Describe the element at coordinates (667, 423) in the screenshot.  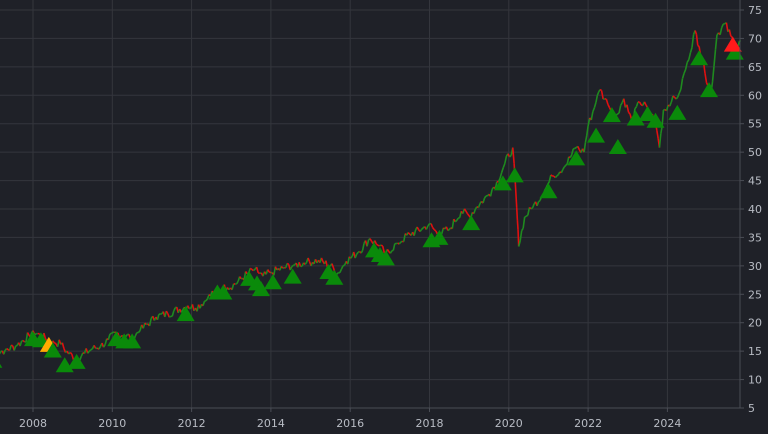
I see `x-tick-label: 2024` at that location.